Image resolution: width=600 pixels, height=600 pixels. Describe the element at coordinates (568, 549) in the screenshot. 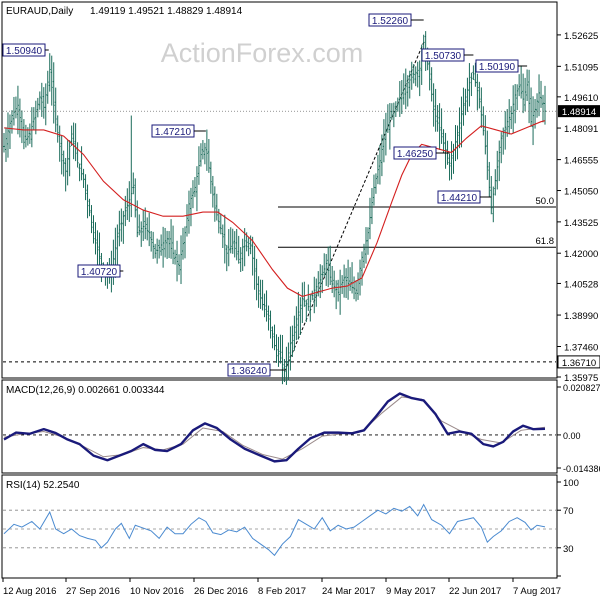

I see `rsi-tick-label: 30` at that location.